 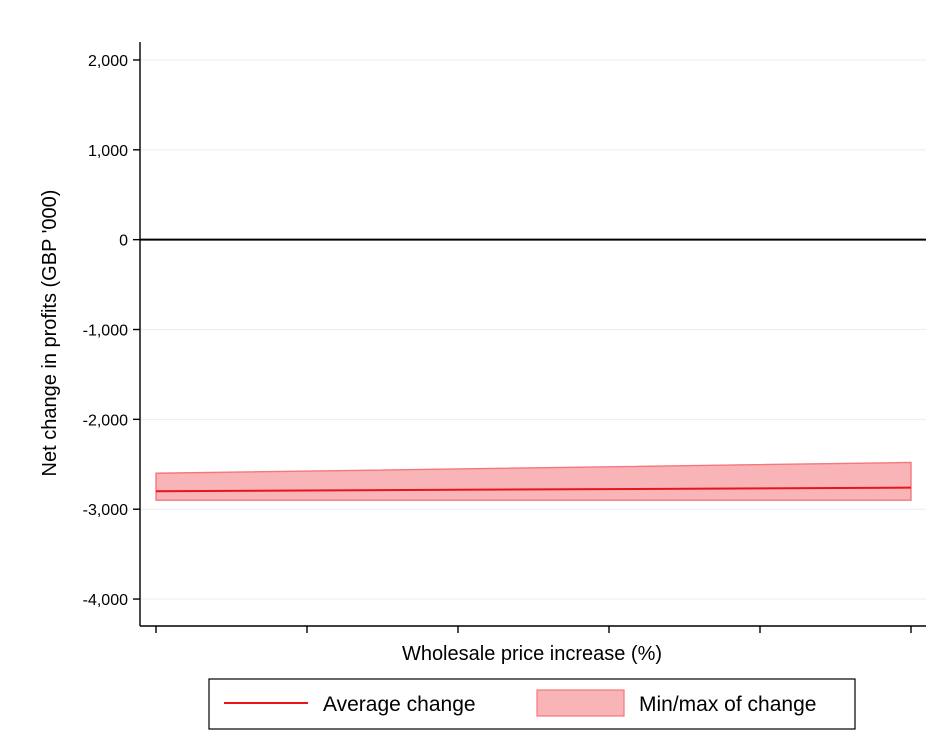 I want to click on y-tick-label: 2,000, so click(x=108, y=61).